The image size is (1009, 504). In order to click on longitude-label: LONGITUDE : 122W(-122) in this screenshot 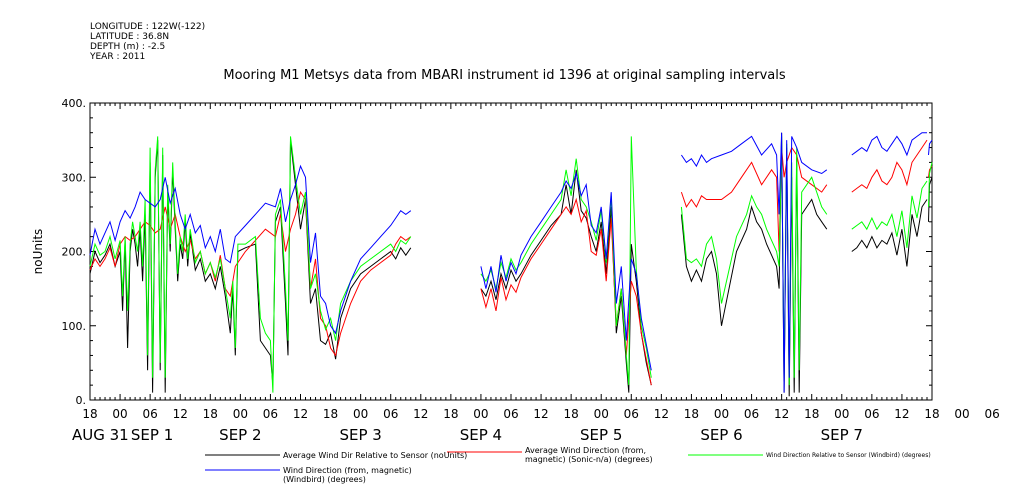, I will do `click(148, 27)`.